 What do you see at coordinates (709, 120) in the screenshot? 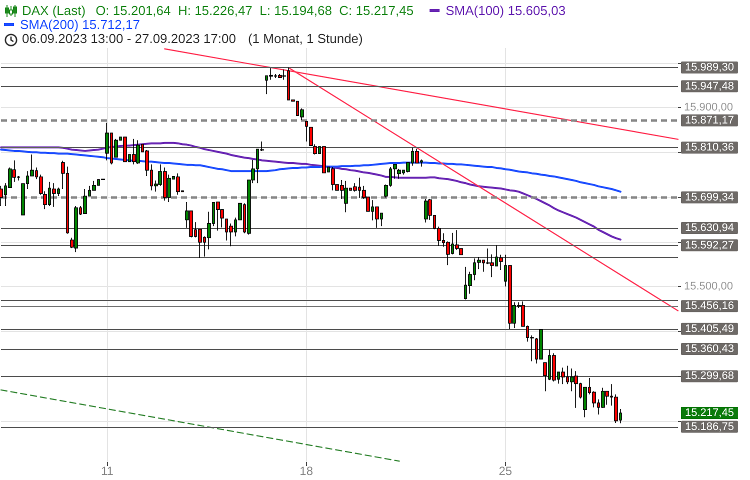
I see `ref-line-label: 15.871,17` at bounding box center [709, 120].